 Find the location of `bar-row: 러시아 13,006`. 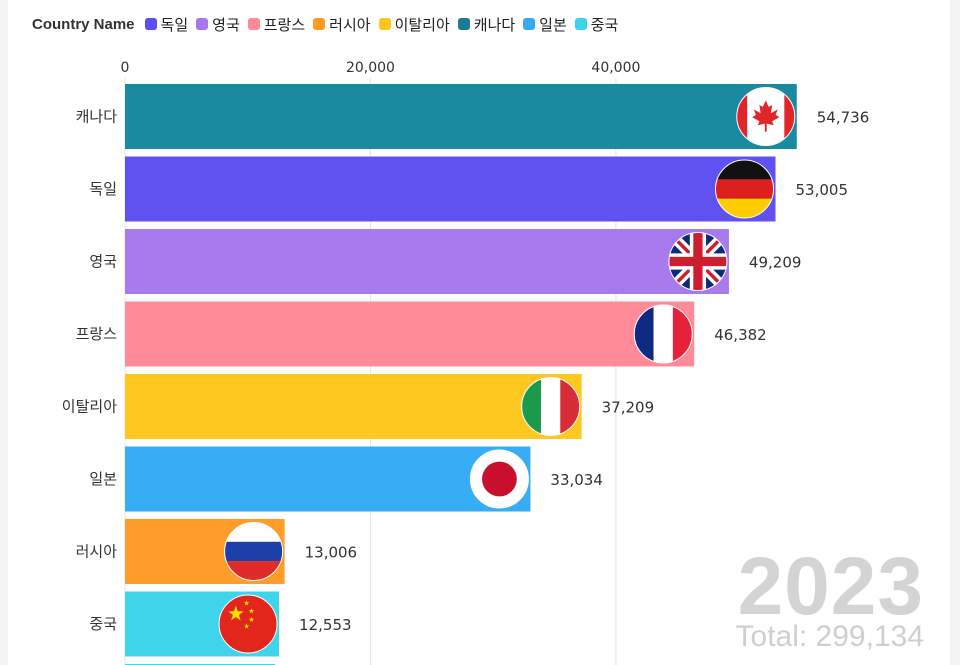

bar-row: 러시아 13,006 is located at coordinates (216, 551).